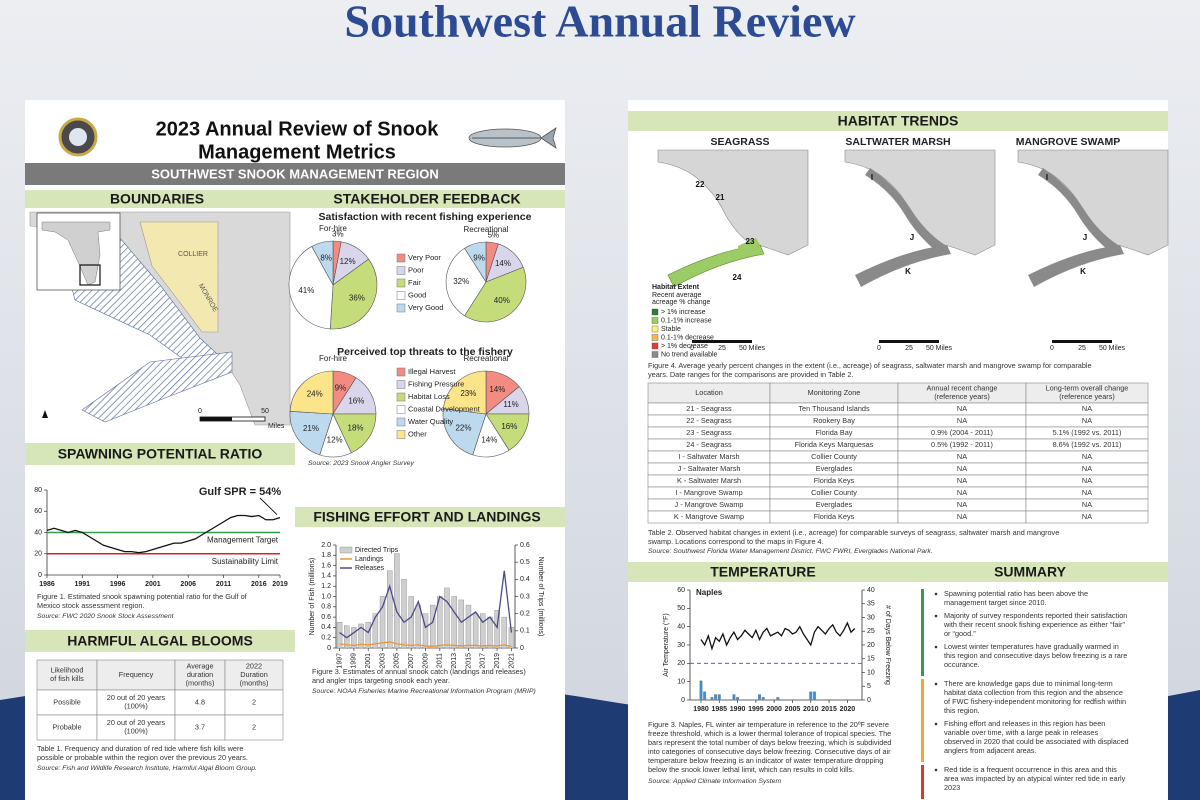  I want to click on y2-tick-label: 0.2, so click(525, 614).